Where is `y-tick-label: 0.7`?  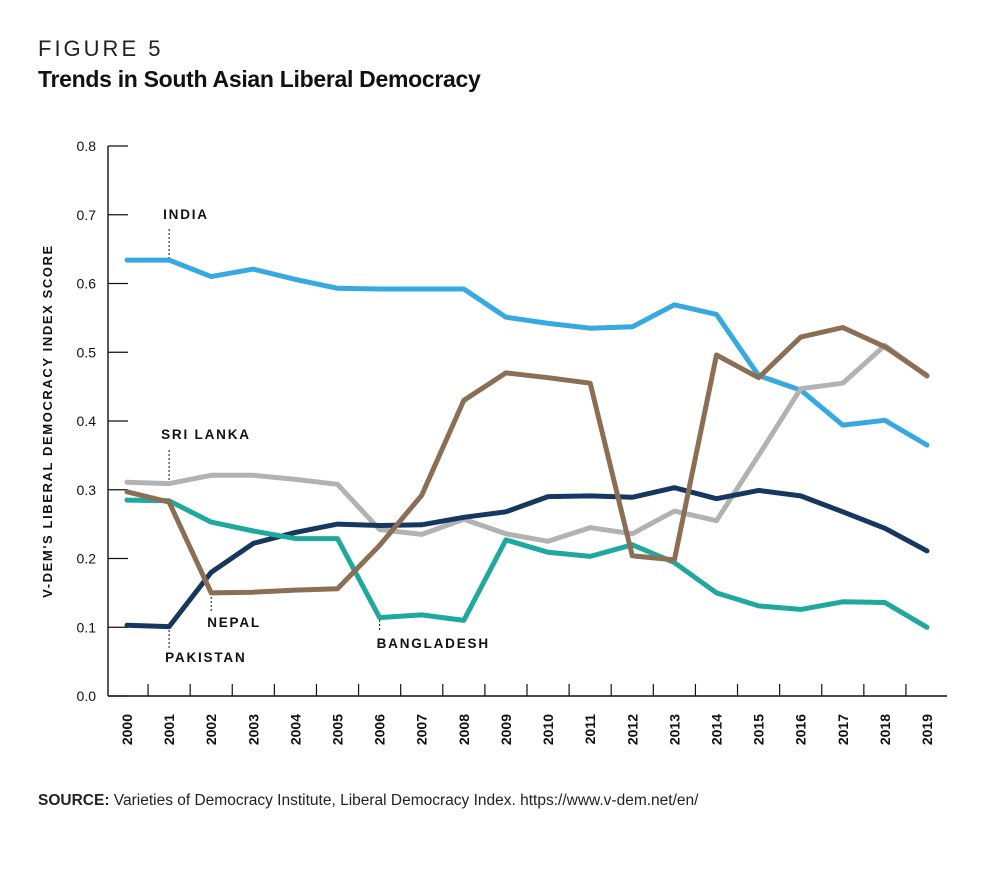
y-tick-label: 0.7 is located at coordinates (87, 215).